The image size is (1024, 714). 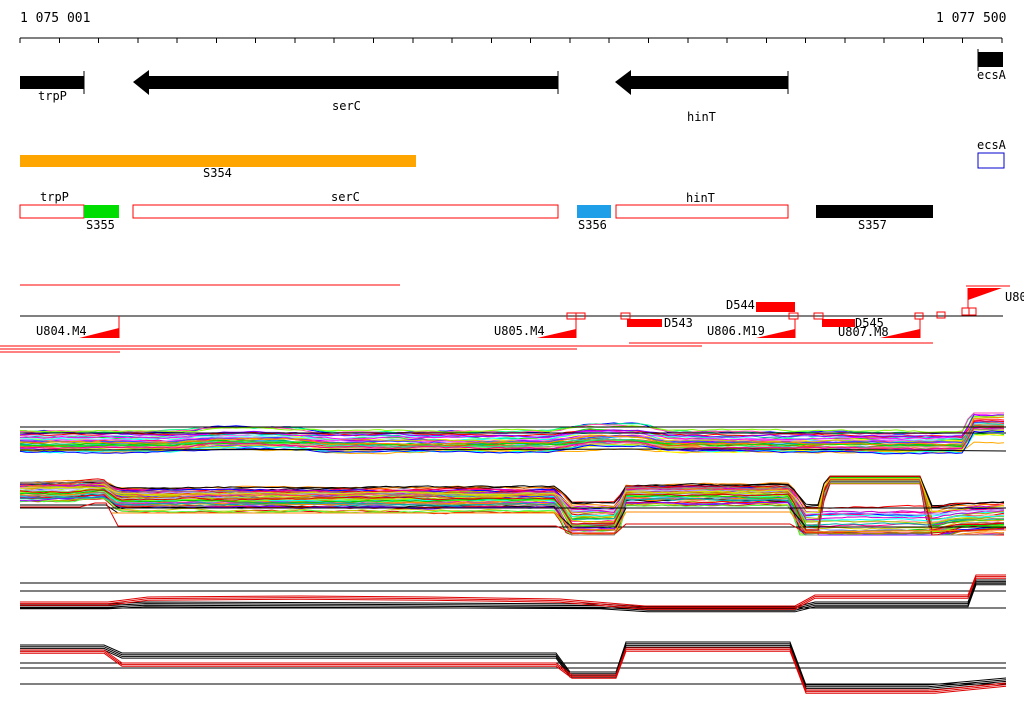 I want to click on gene-ecsA-box, so click(x=990, y=59).